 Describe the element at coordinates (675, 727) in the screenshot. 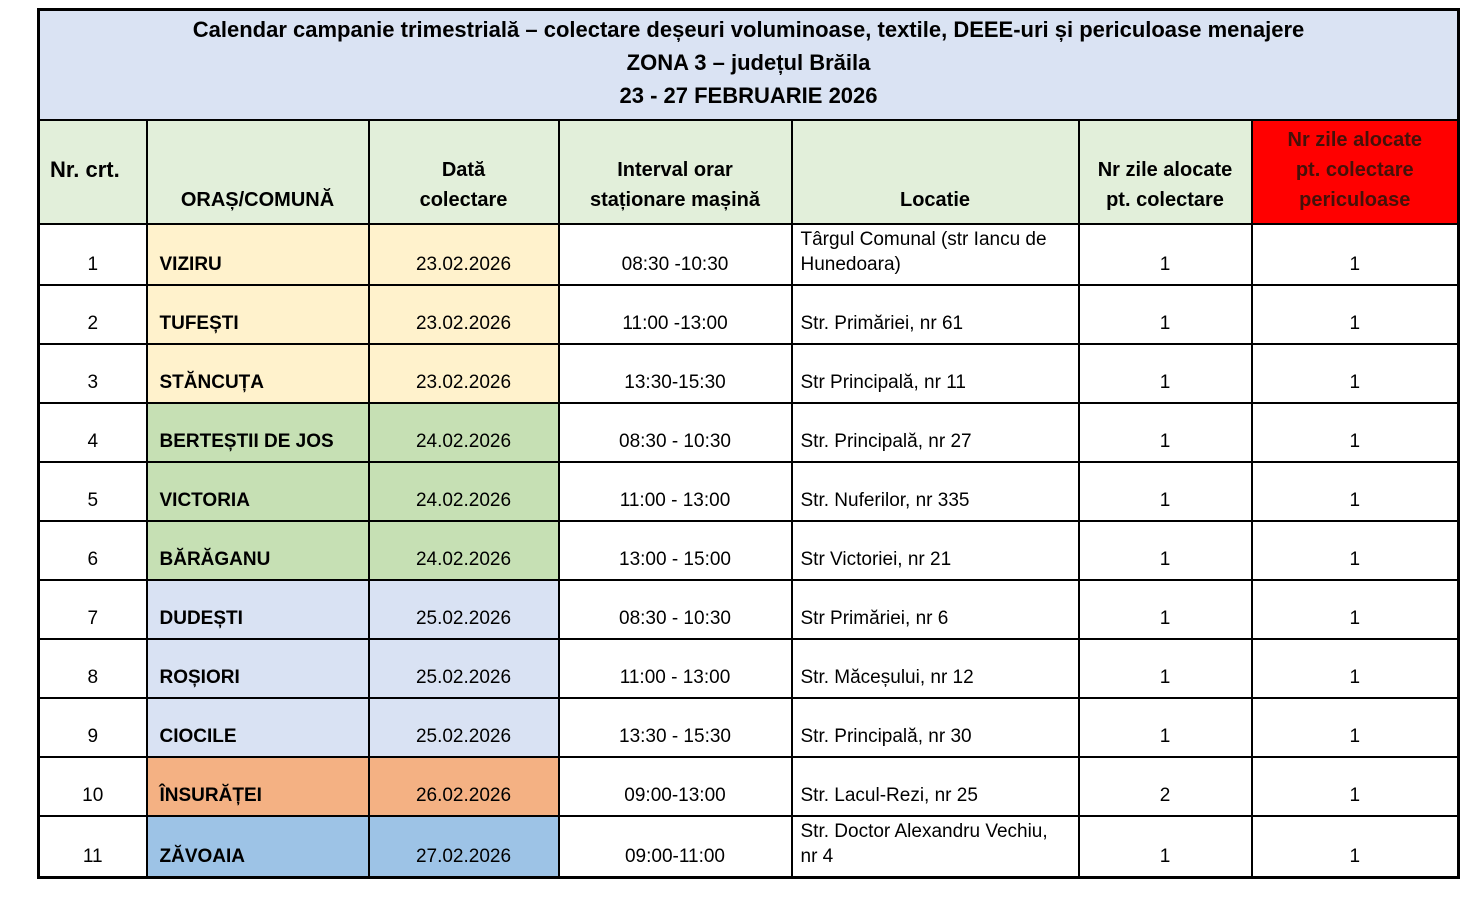

I see `cell-interval-orar: 13:30 - 15:30` at that location.